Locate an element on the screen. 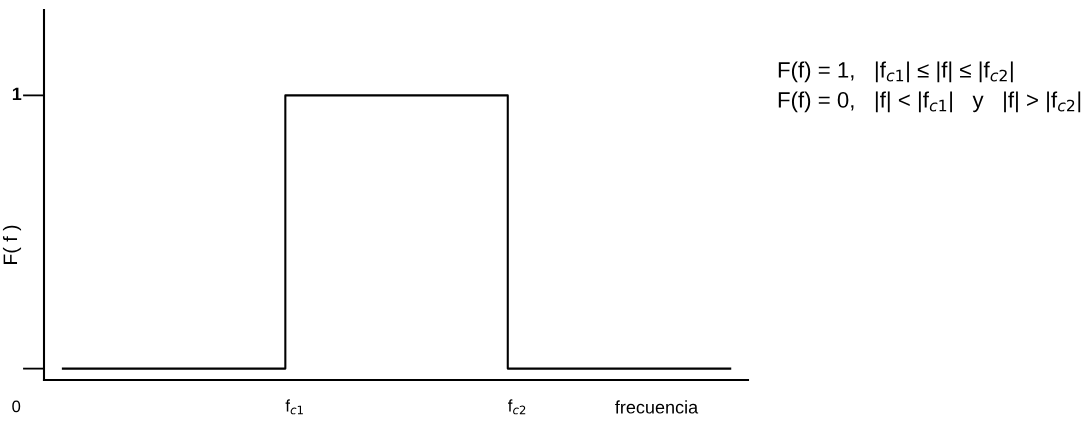 This screenshot has height=427, width=1087. text: 1 is located at coordinates (17, 94).